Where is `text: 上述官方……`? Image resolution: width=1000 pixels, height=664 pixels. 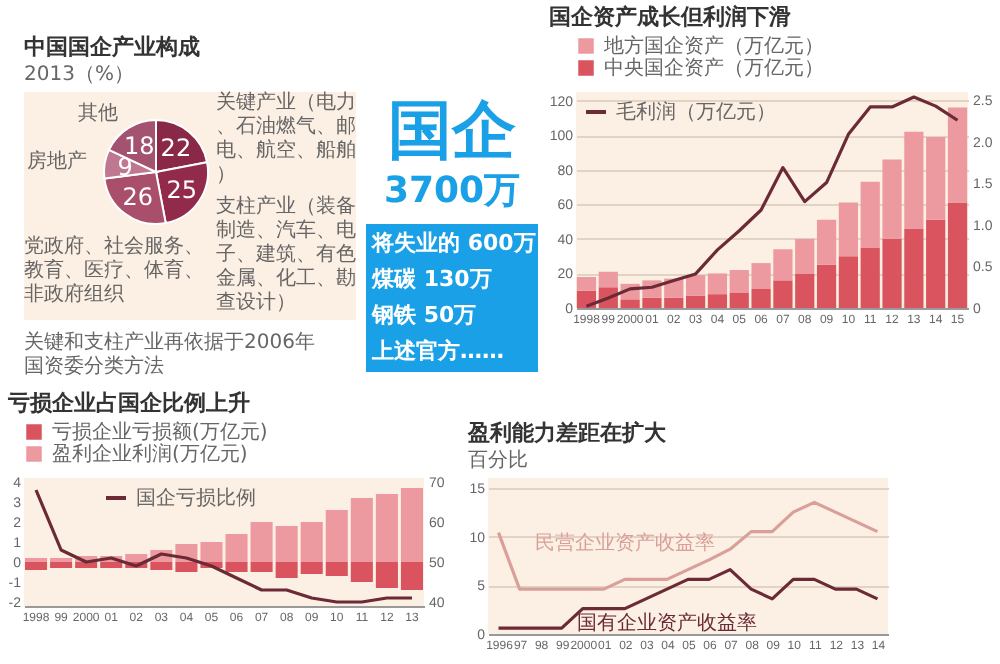
text: 上述官方…… is located at coordinates (437, 351).